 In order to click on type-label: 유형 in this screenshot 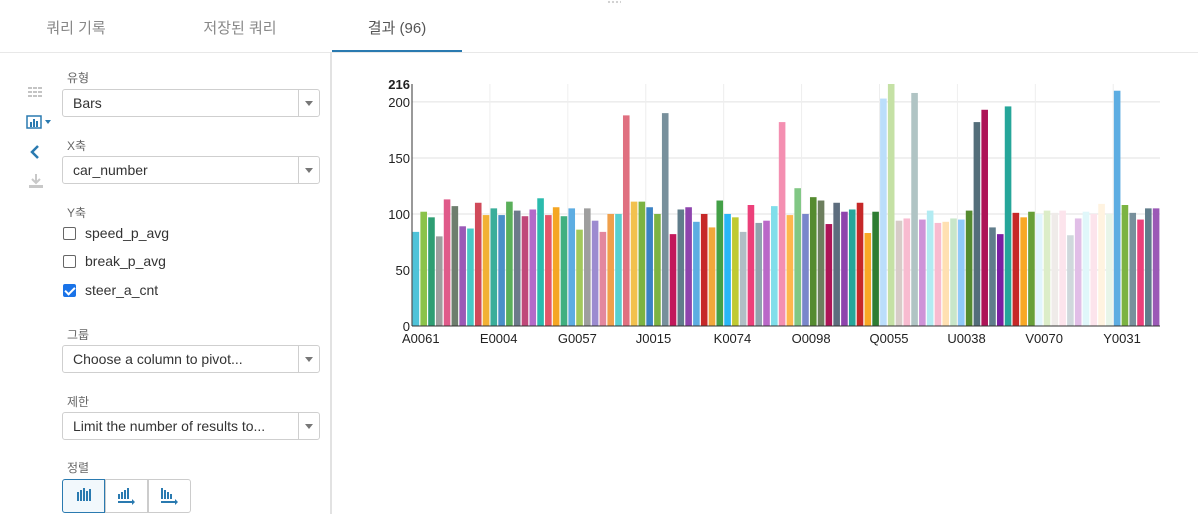, I will do `click(78, 78)`.